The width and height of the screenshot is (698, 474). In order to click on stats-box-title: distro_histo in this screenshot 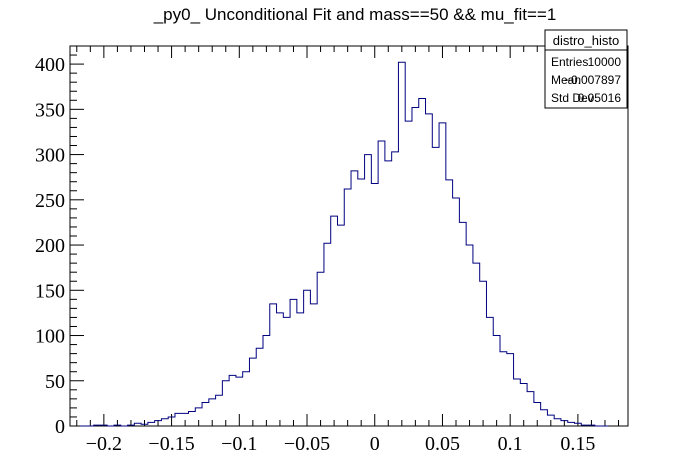, I will do `click(586, 40)`.